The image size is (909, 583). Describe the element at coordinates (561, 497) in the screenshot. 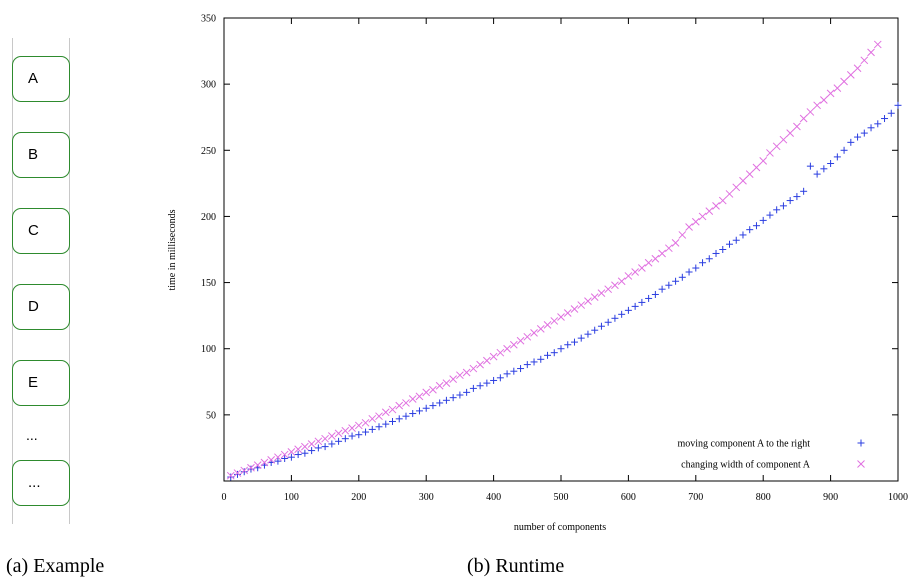

I see `x-tick-label: 500` at that location.